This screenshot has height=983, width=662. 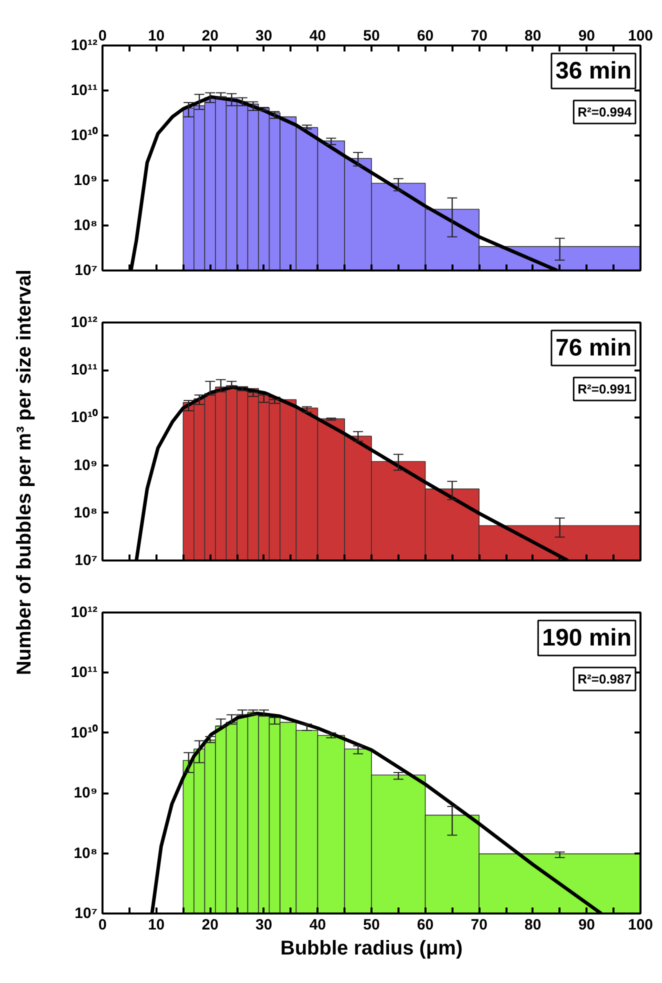 I want to click on annotation: R²=0.987, so click(x=605, y=679).